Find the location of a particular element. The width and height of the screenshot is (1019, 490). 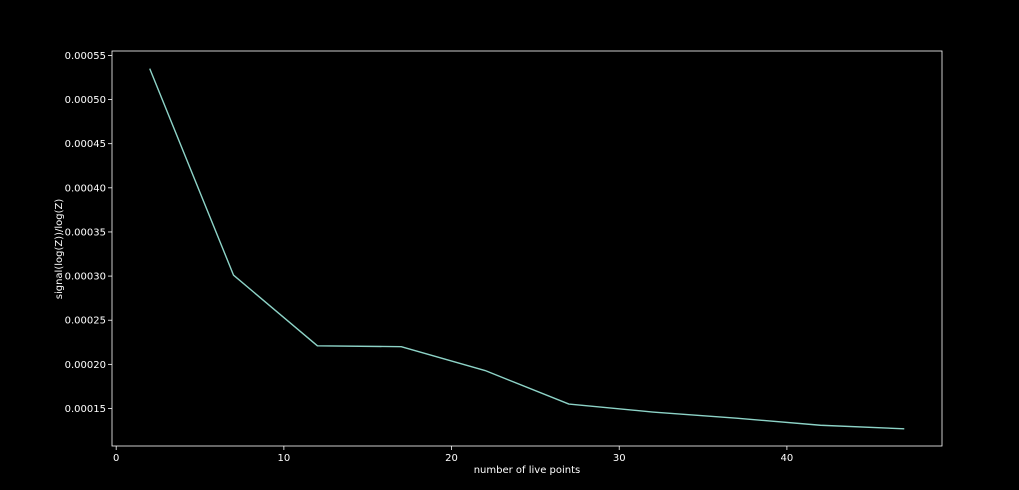

x-tick-label: 0 is located at coordinates (116, 458).